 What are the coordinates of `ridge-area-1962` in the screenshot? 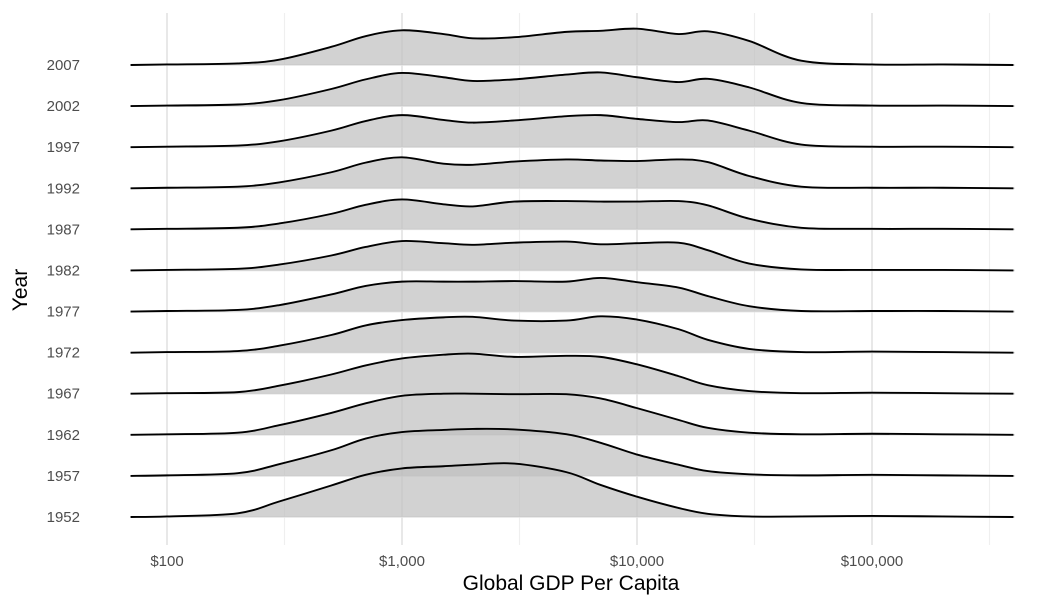 It's located at (572, 414).